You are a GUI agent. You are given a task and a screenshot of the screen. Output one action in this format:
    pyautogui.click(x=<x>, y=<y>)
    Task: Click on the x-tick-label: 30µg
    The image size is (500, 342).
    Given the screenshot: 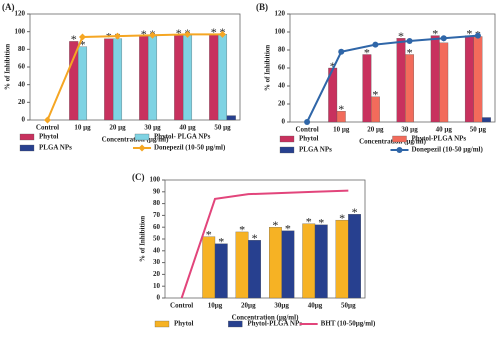 What is the action you would take?
    pyautogui.click(x=281, y=306)
    